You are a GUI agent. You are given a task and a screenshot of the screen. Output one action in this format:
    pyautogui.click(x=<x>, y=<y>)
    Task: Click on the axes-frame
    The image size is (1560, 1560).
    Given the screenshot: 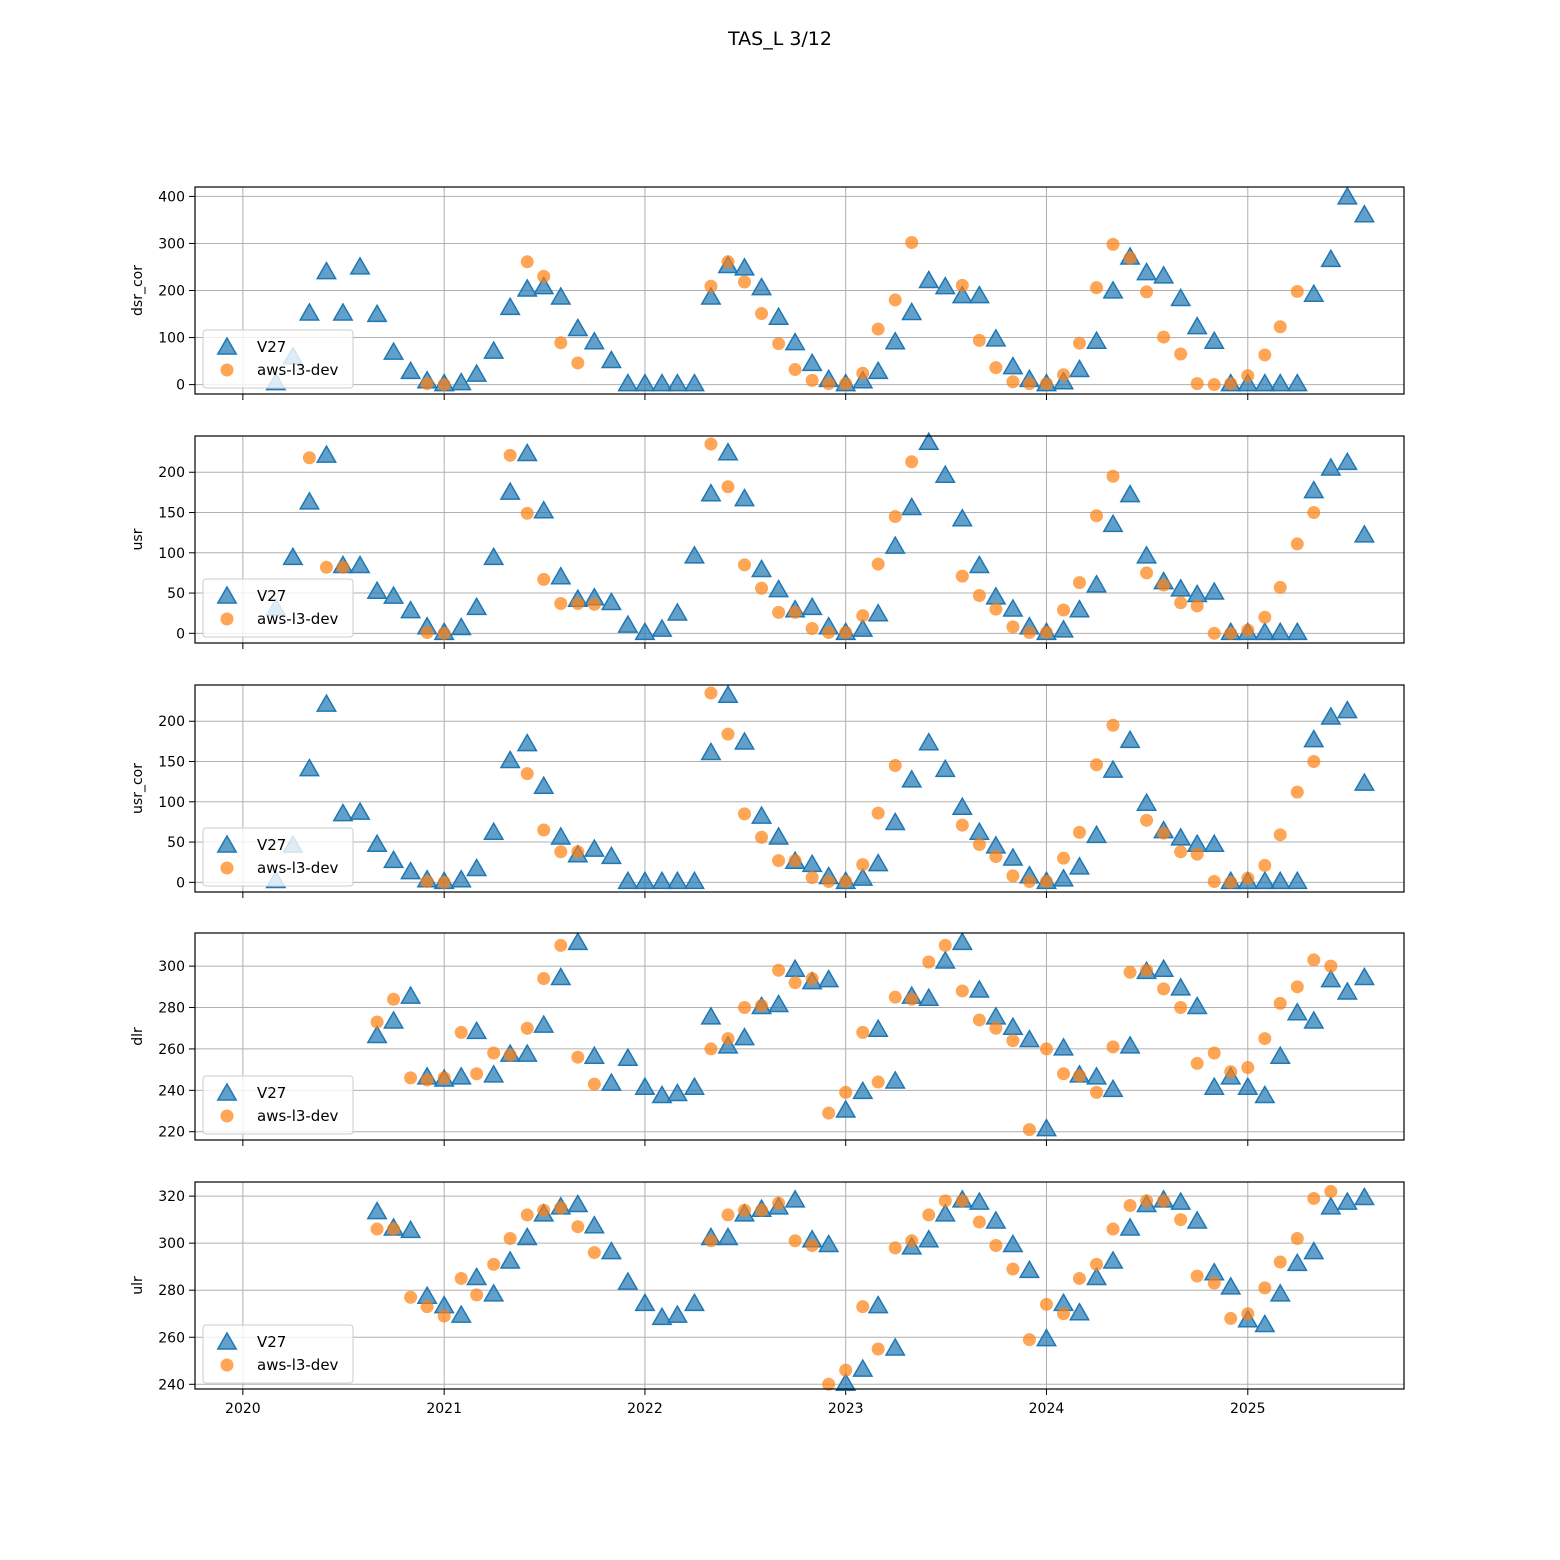 What is the action you would take?
    pyautogui.click(x=799, y=1036)
    